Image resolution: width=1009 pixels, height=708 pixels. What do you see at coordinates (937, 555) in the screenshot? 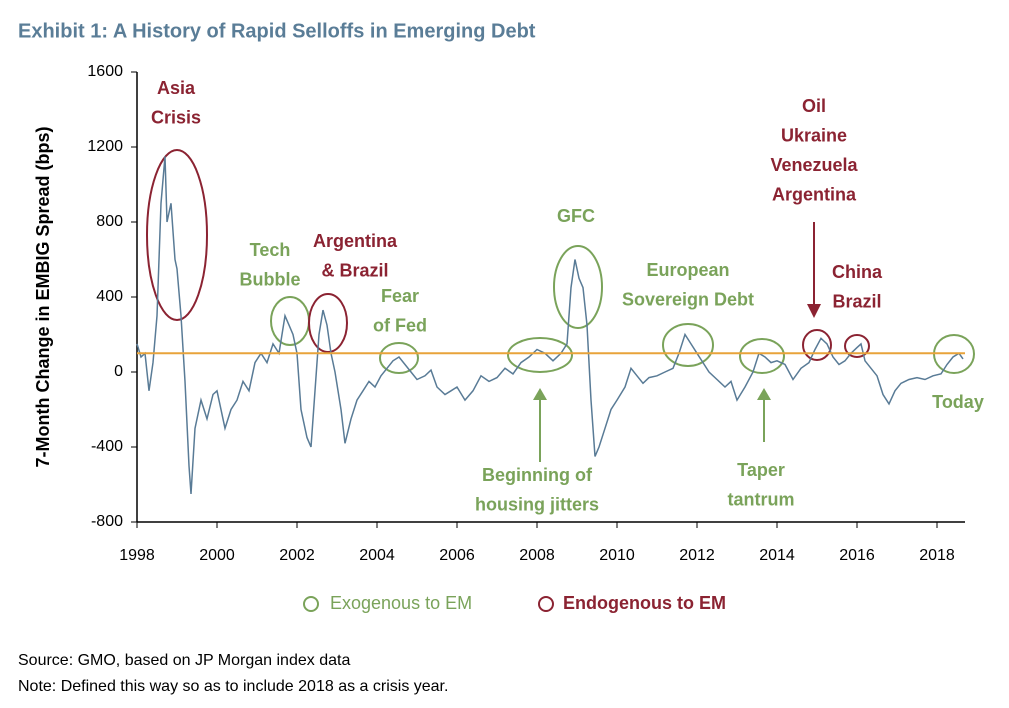
I see `x-tick-label: 2018` at bounding box center [937, 555].